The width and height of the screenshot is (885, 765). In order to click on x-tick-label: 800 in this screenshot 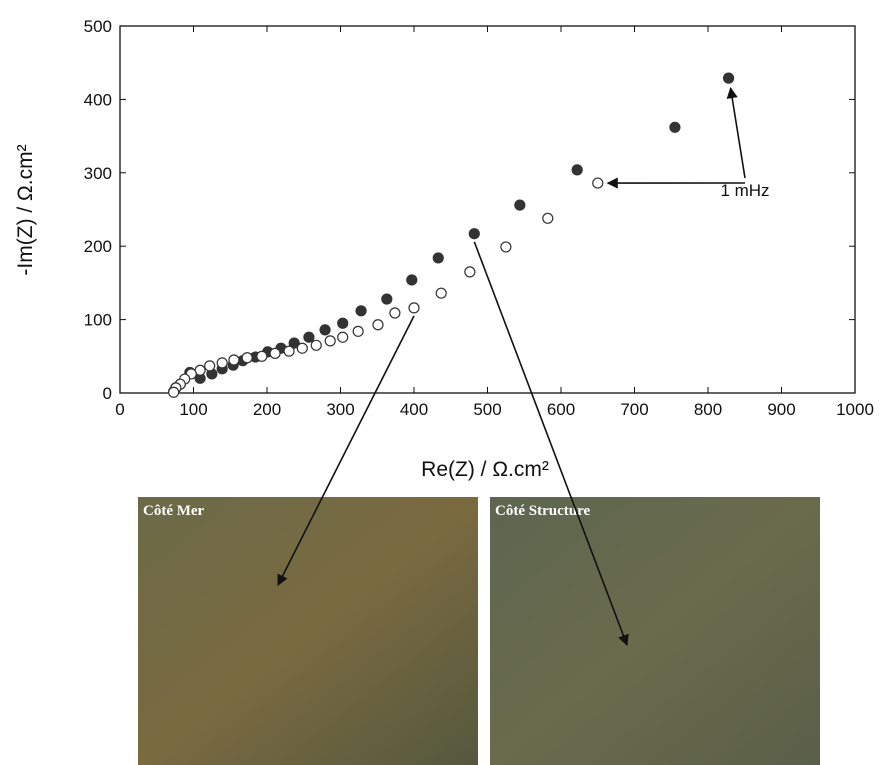, I will do `click(708, 409)`.